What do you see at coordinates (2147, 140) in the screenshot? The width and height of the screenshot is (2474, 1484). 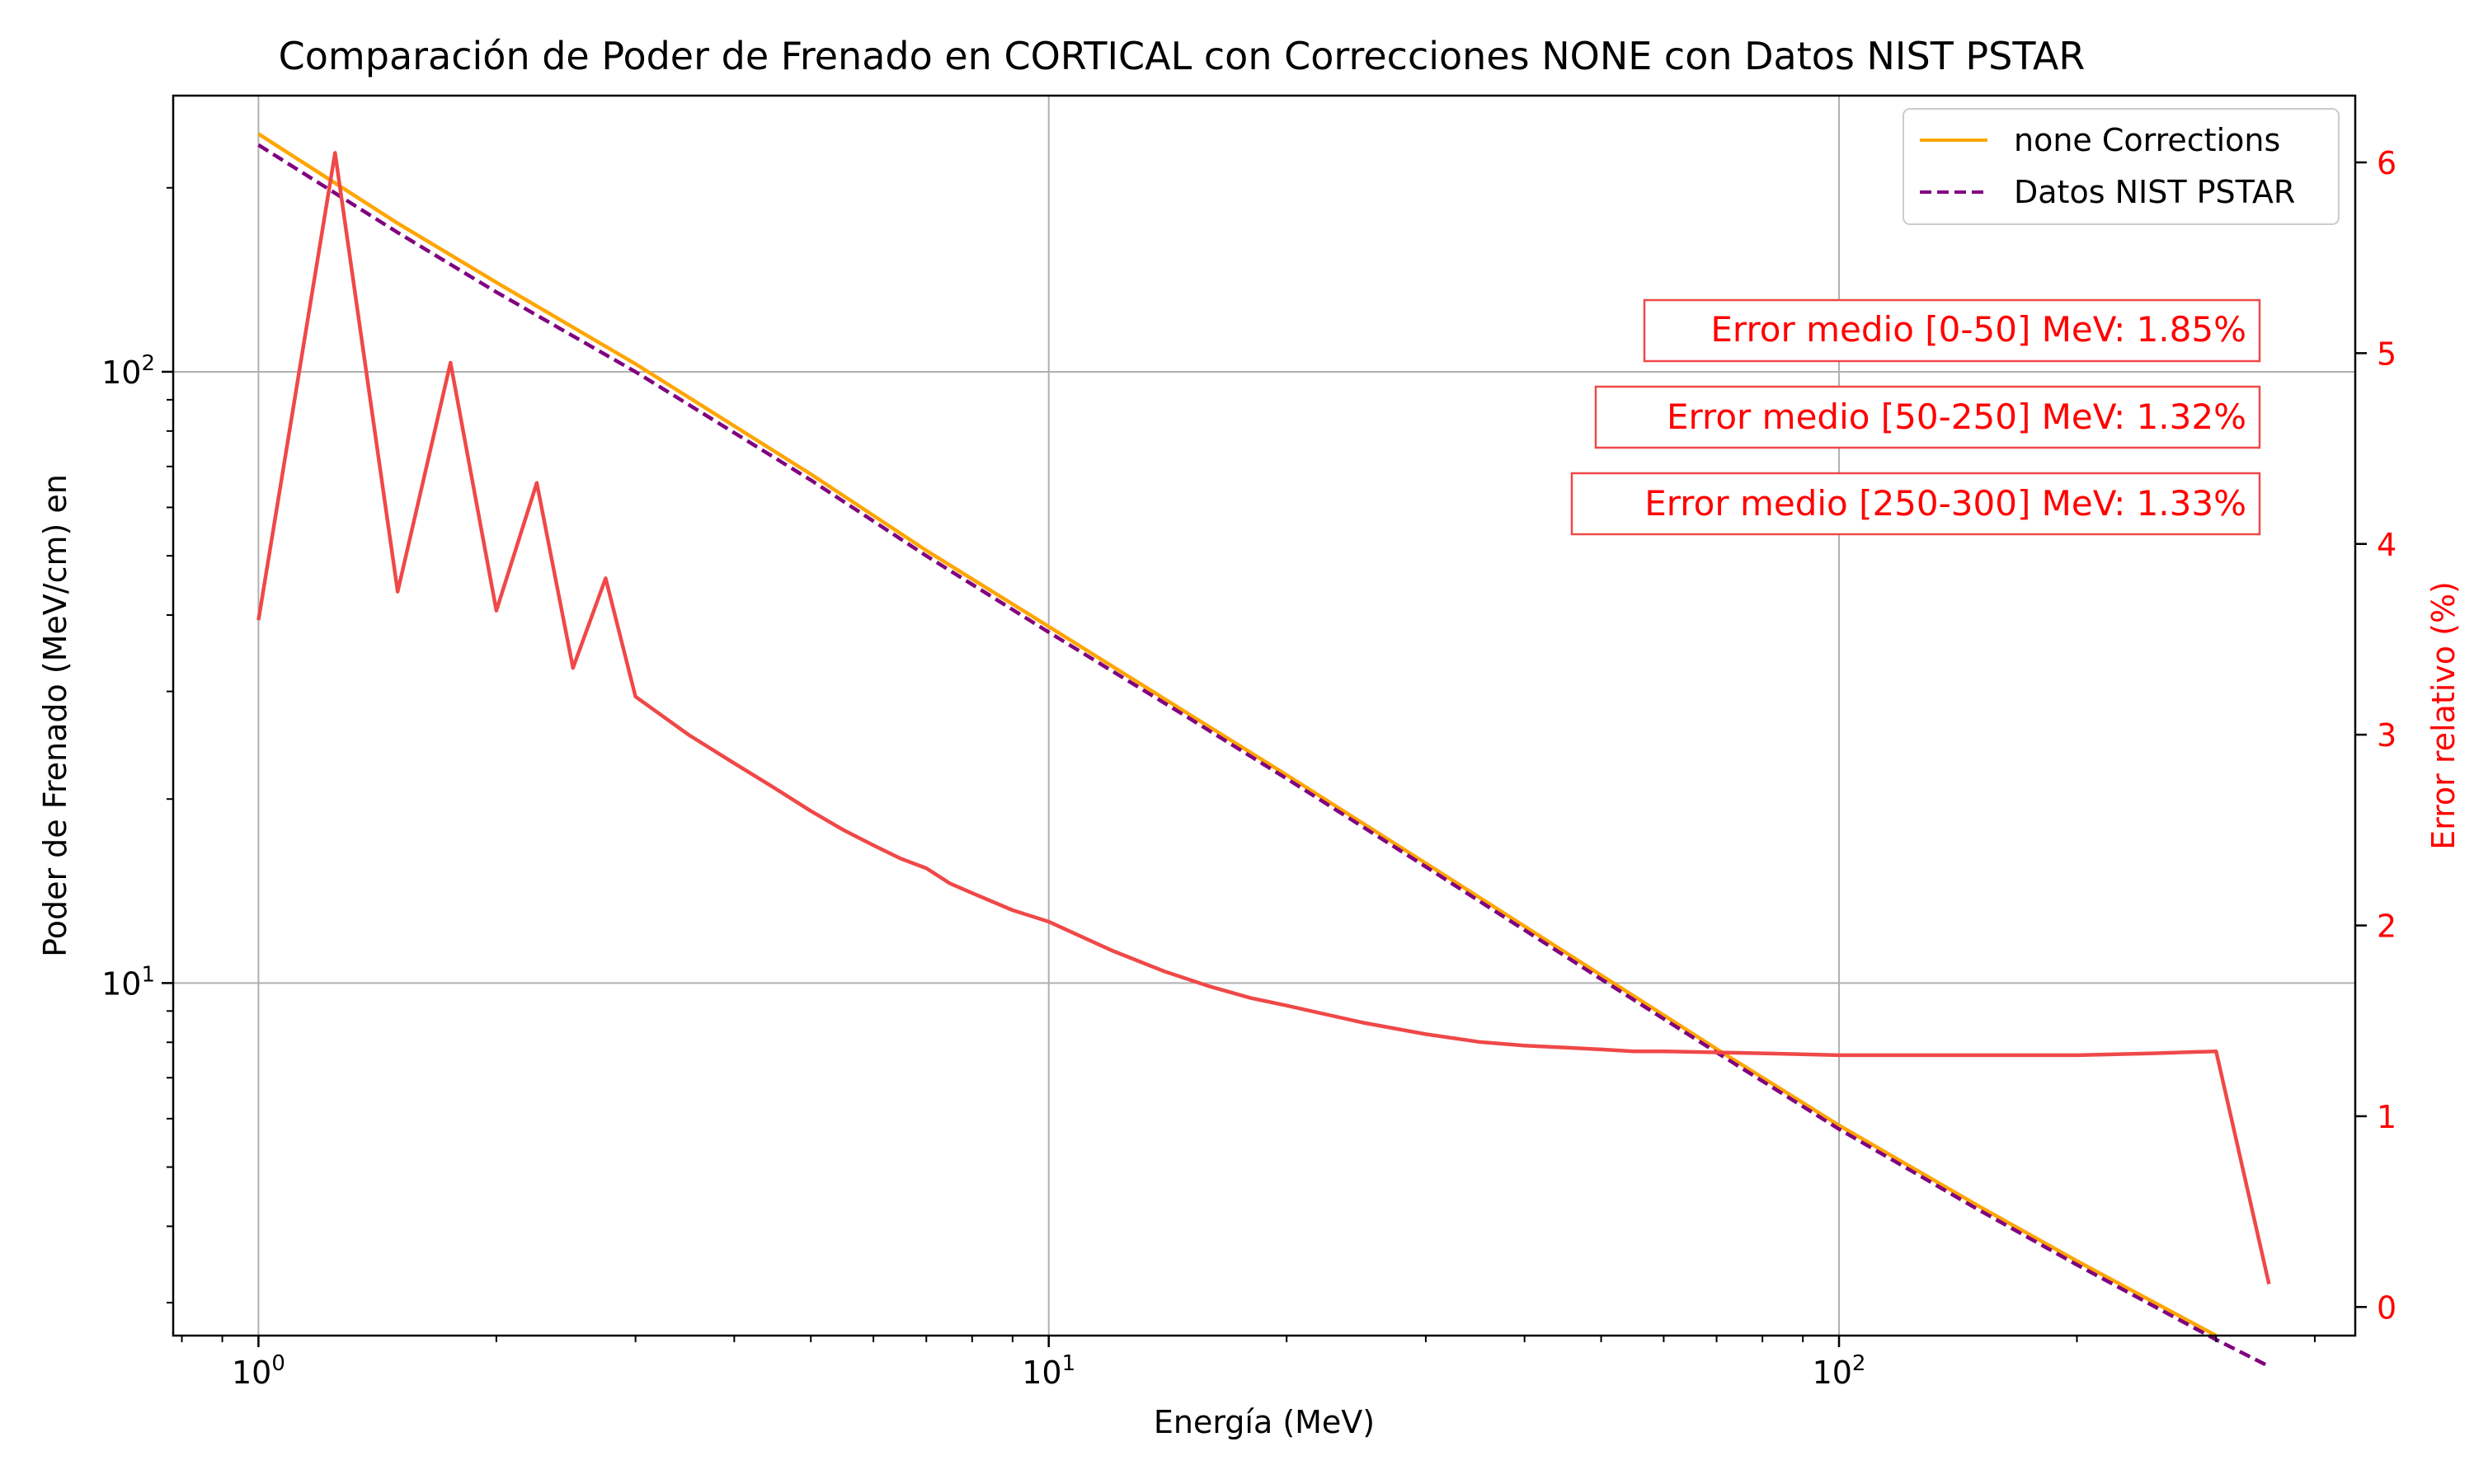 I see `legend-label-none-corrections: none Corrections` at bounding box center [2147, 140].